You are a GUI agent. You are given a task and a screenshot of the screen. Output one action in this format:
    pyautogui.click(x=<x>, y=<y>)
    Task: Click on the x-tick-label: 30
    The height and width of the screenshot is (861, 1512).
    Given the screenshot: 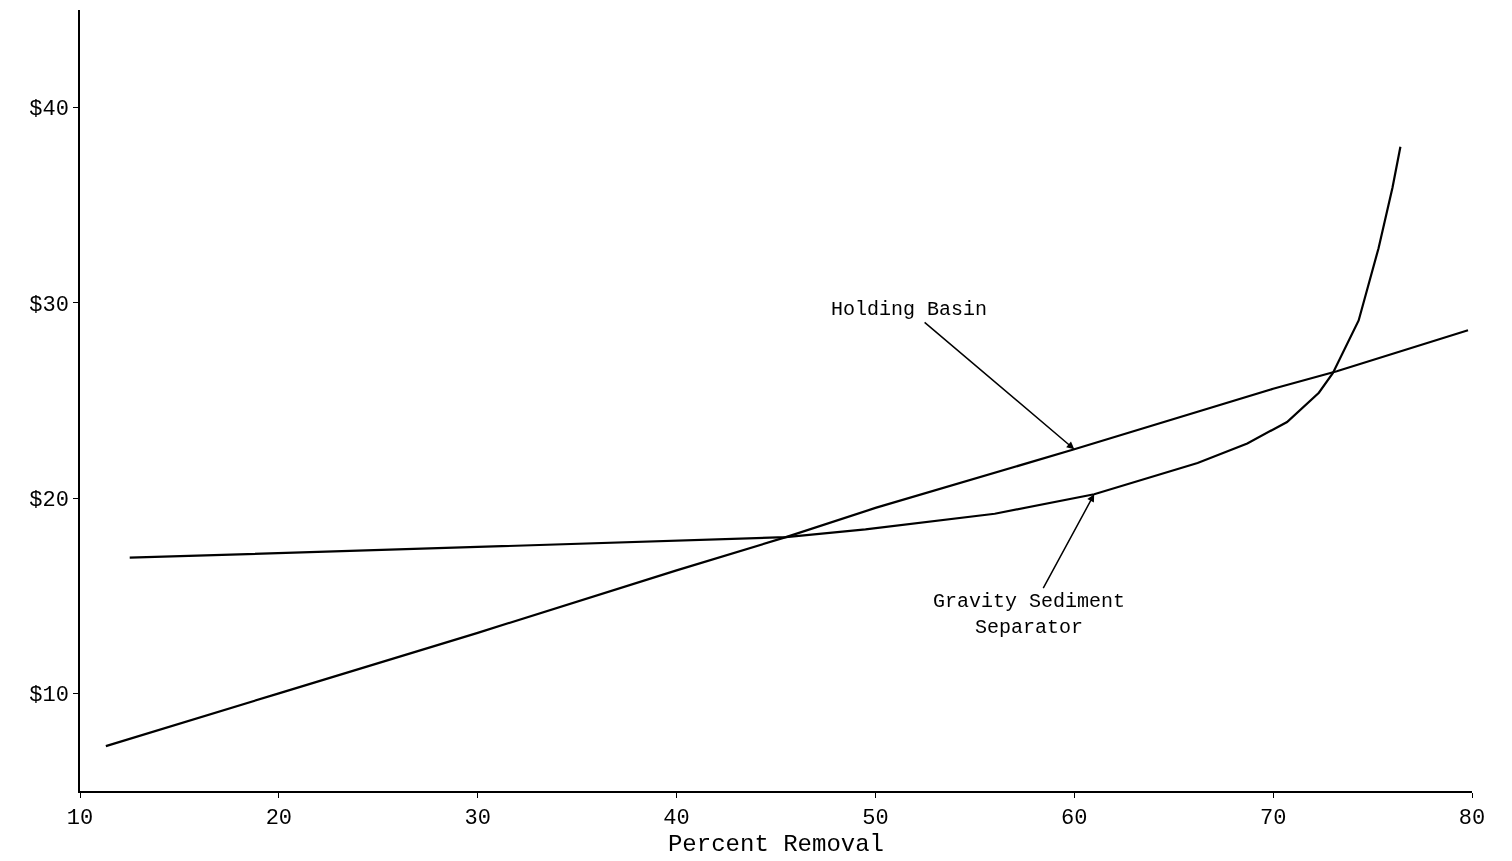 What is the action you would take?
    pyautogui.click(x=477, y=819)
    